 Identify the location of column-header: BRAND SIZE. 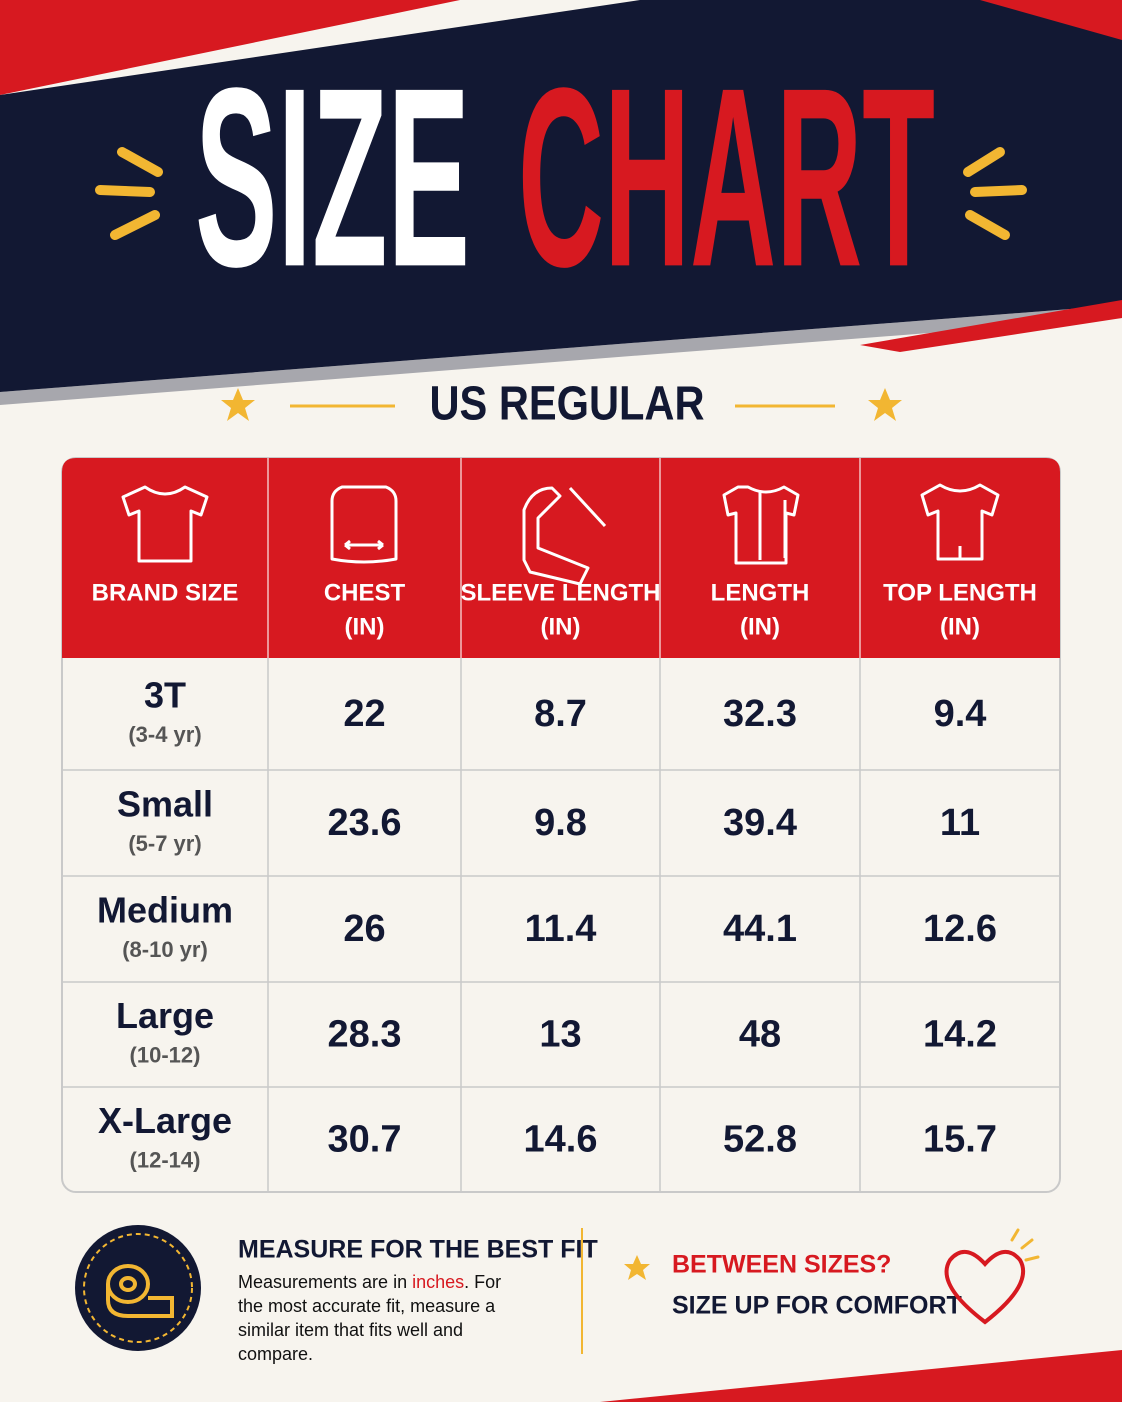
(165, 592).